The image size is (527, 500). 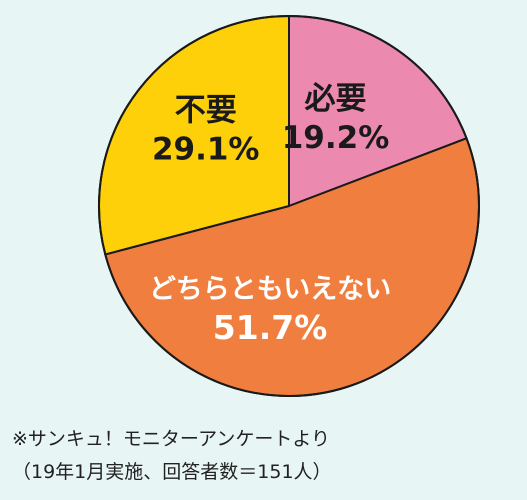 I want to click on slice-value-dochira: 51.7%, so click(x=270, y=327).